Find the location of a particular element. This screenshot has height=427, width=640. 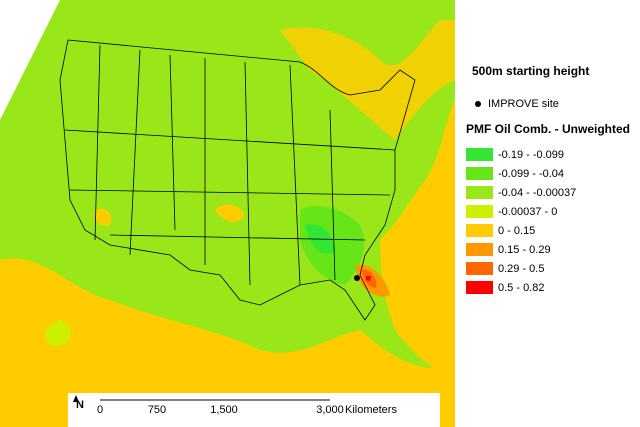

legend-label: 0 - 0.15 is located at coordinates (516, 231).